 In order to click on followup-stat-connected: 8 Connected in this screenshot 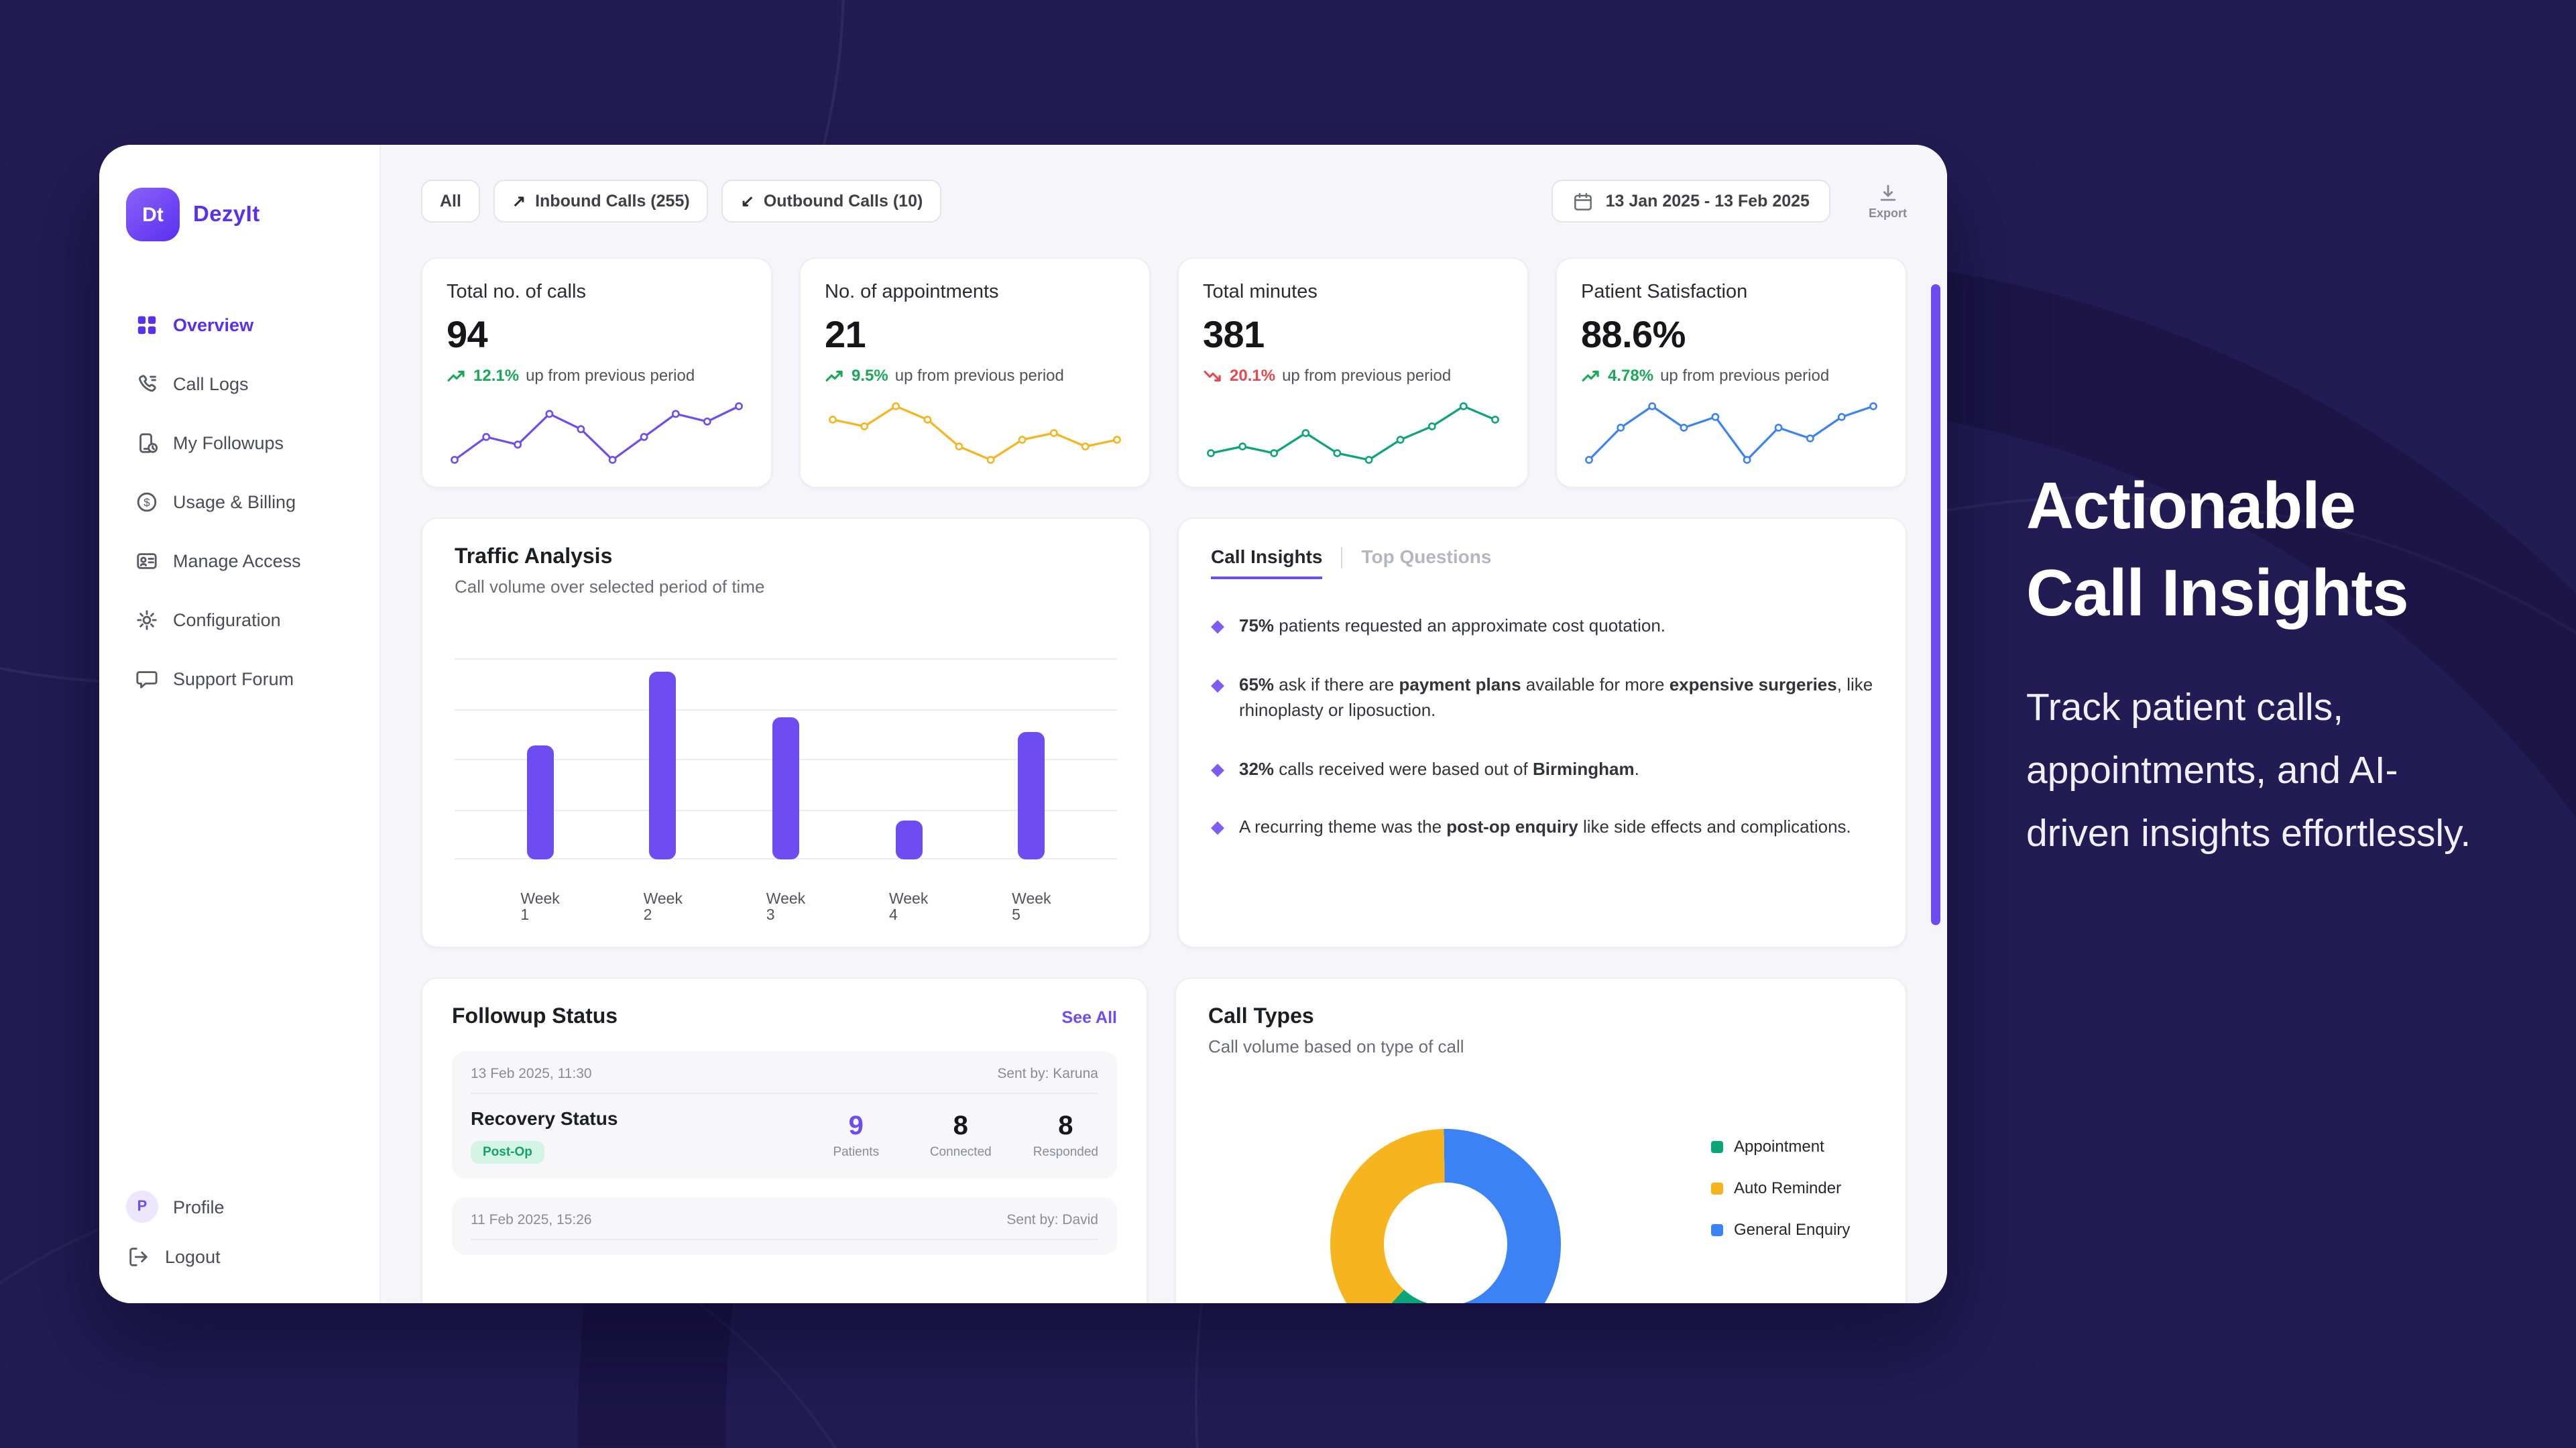, I will do `click(961, 1135)`.